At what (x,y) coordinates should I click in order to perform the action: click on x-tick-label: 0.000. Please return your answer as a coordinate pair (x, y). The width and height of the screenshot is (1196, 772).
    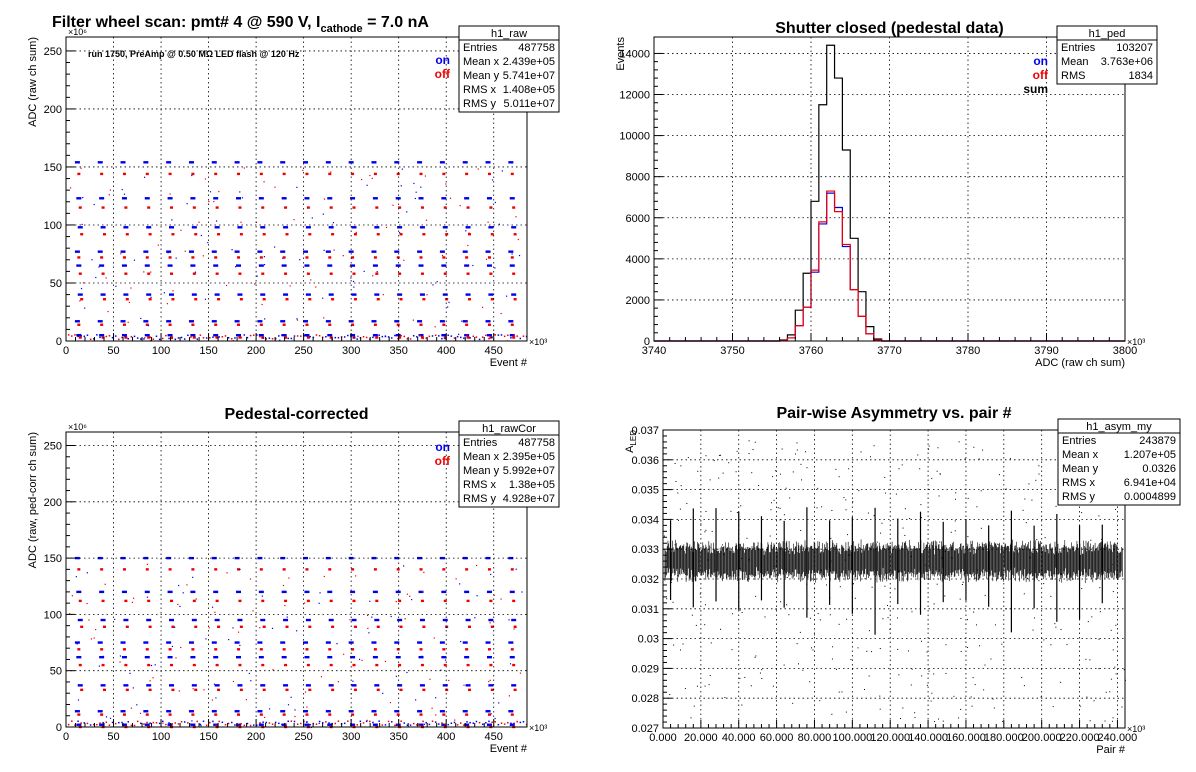
    Looking at the image, I should click on (663, 738).